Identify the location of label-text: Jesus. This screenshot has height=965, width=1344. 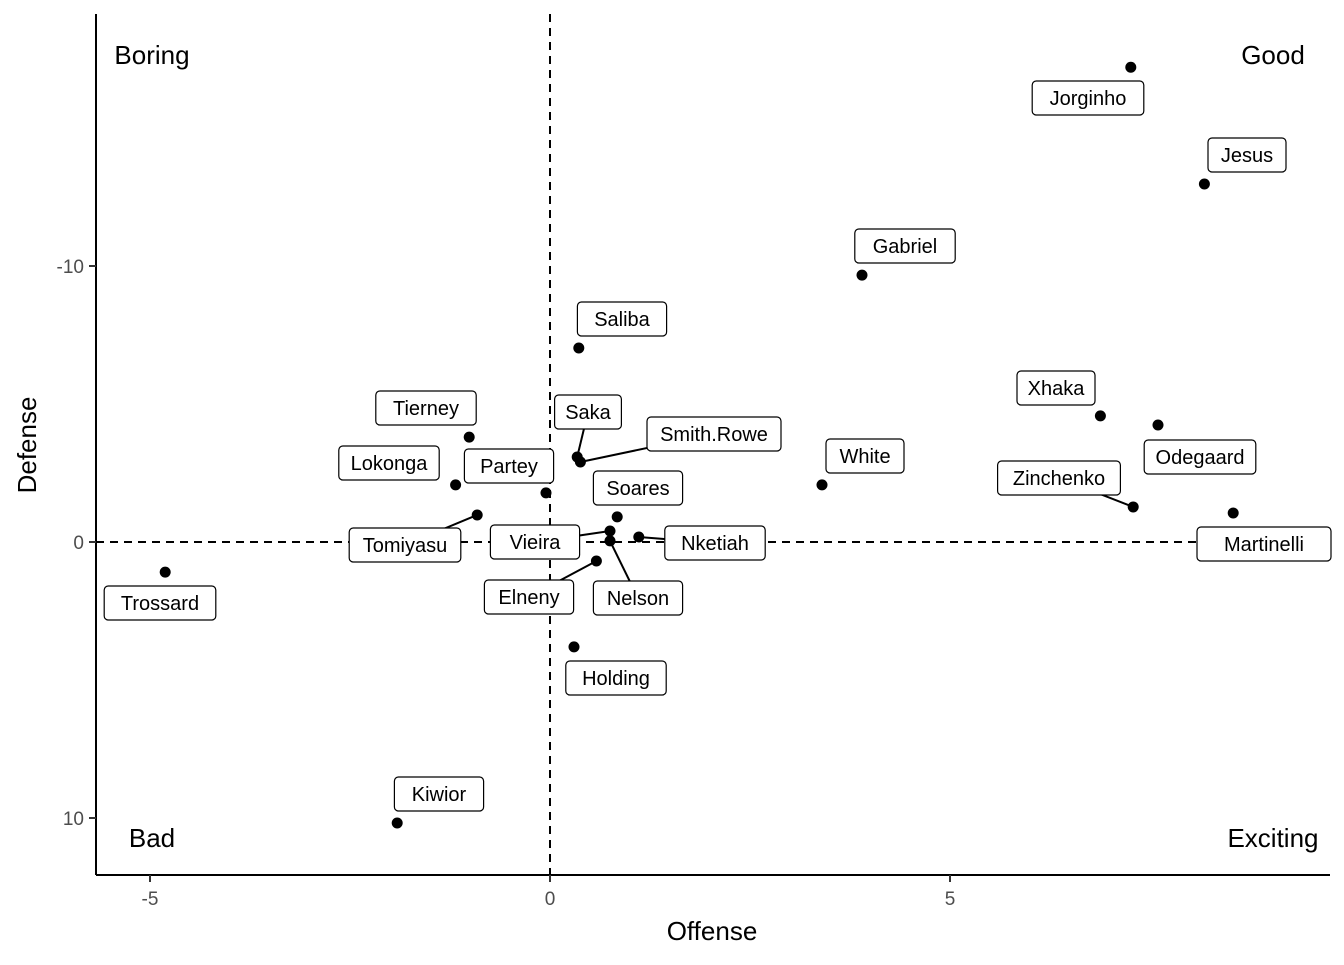
(1247, 156).